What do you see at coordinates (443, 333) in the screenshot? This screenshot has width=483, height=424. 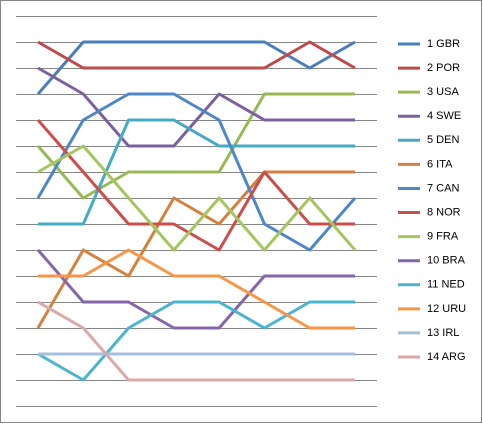 I see `legend-label: 13 IRL` at bounding box center [443, 333].